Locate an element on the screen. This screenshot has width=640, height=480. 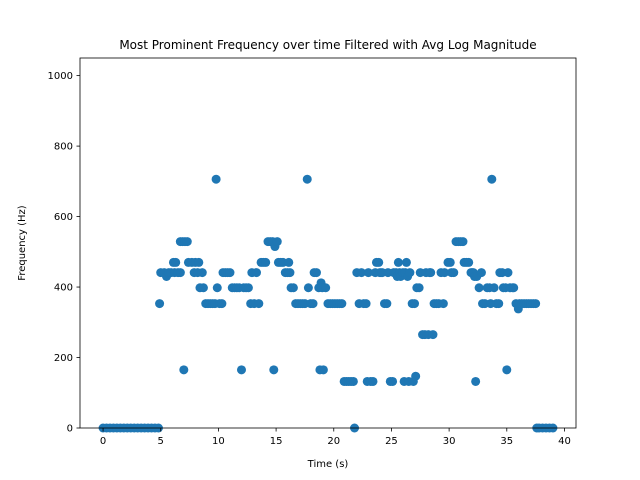
x-axis-label: Time (s) is located at coordinates (328, 464).